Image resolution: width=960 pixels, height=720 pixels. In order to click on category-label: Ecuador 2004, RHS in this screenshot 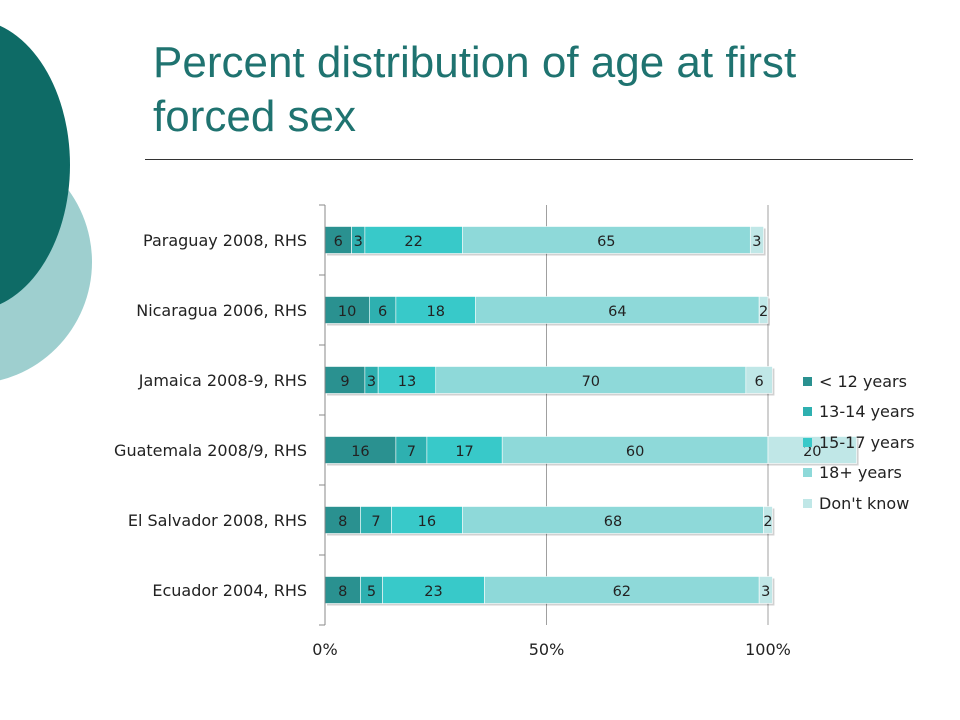, I will do `click(229, 590)`.